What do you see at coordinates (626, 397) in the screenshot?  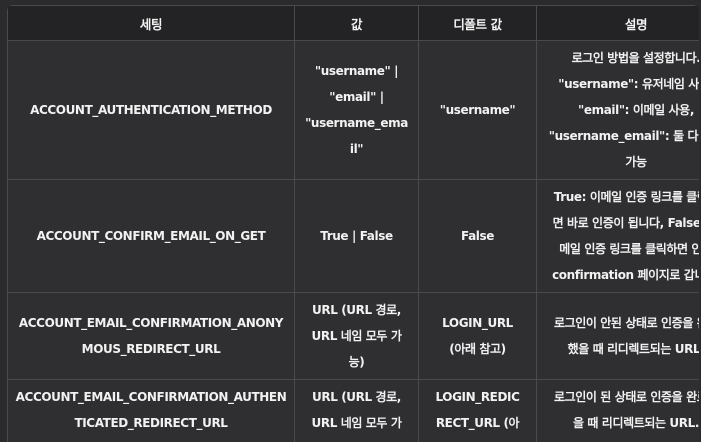 I see `cell-description-line: 로그인이 된 상태로 인증을 완료했` at bounding box center [626, 397].